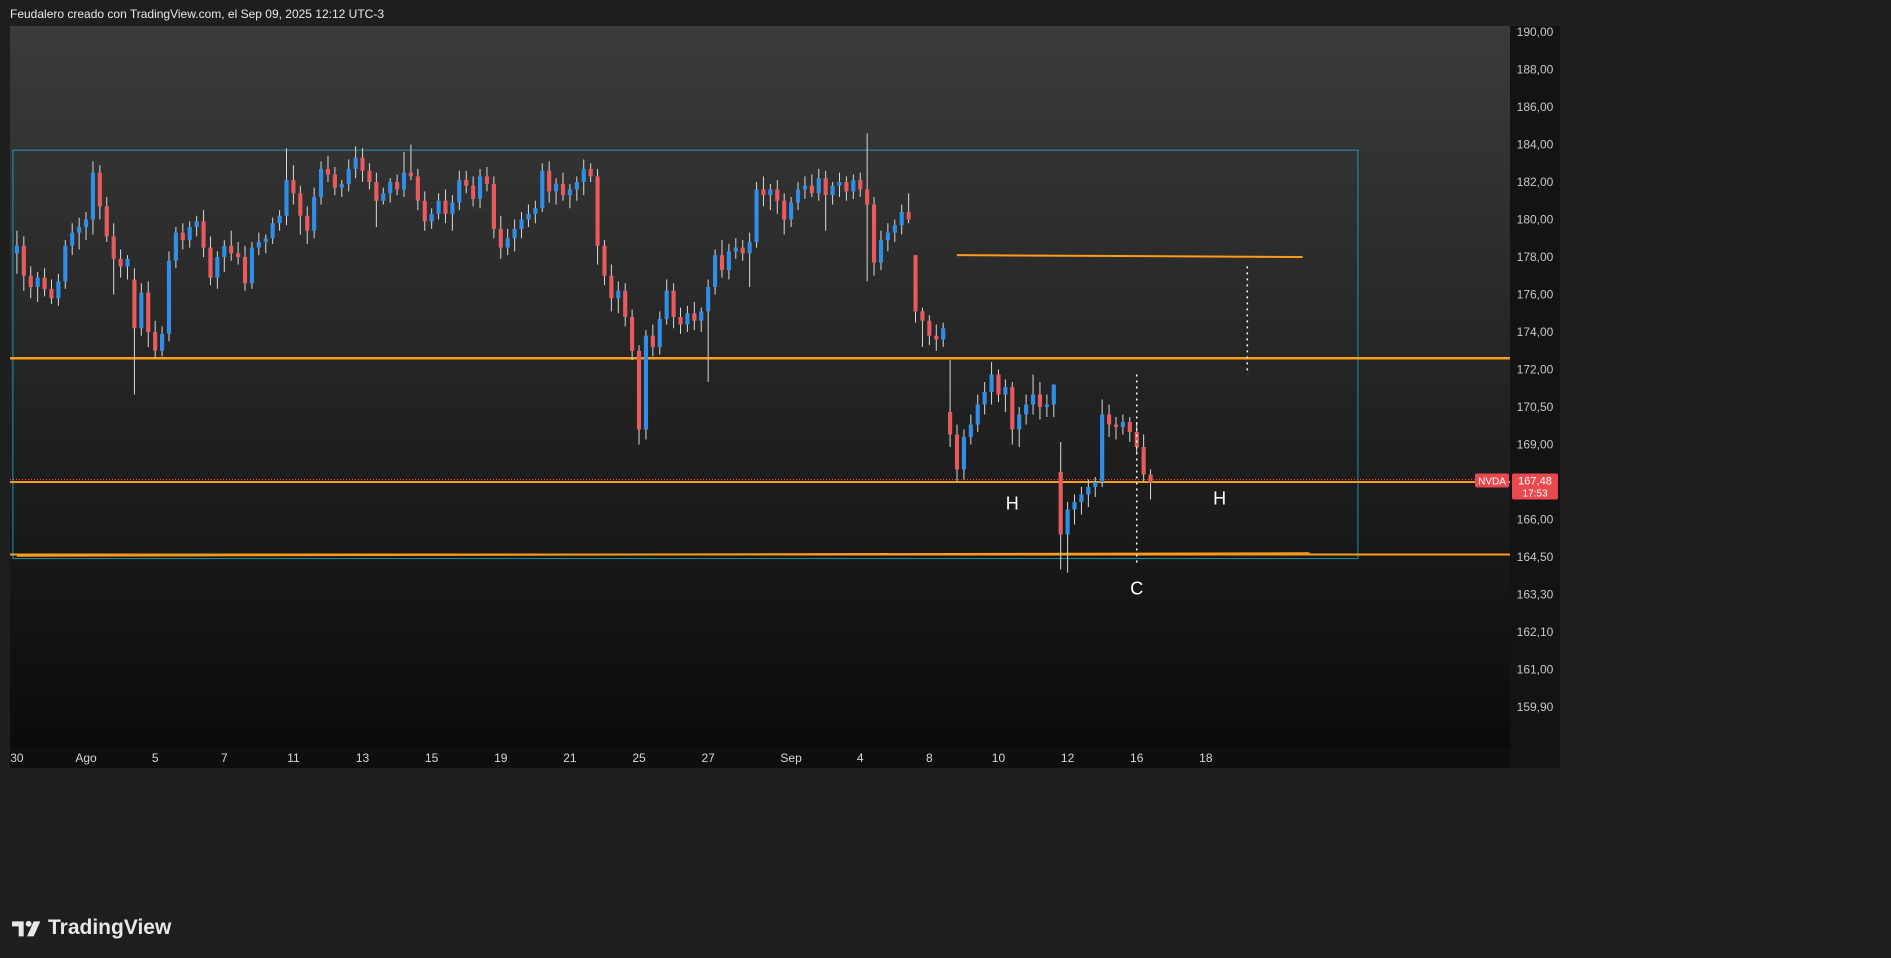 The image size is (1891, 958). What do you see at coordinates (760, 758) in the screenshot?
I see `x-axis-area` at bounding box center [760, 758].